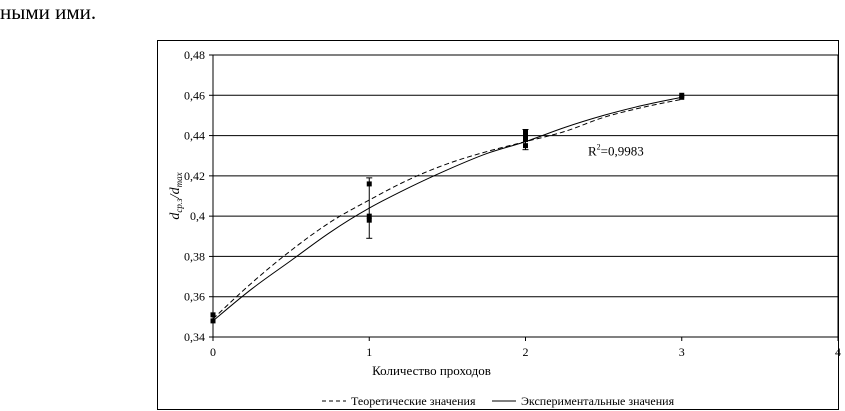 This screenshot has height=411, width=845. I want to click on y-label-sub2: max, so click(179, 179).